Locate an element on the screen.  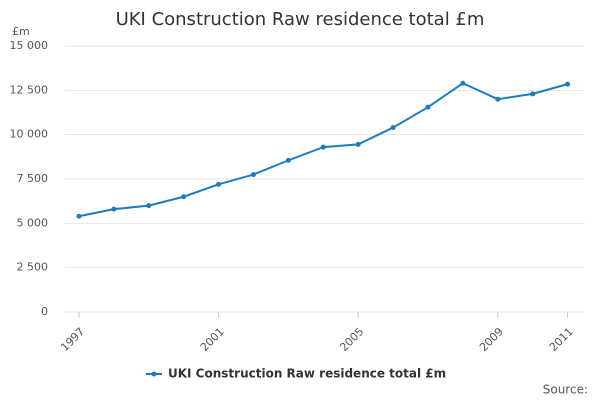
chart-title: UKI Construction Raw residence total £m is located at coordinates (300, 19).